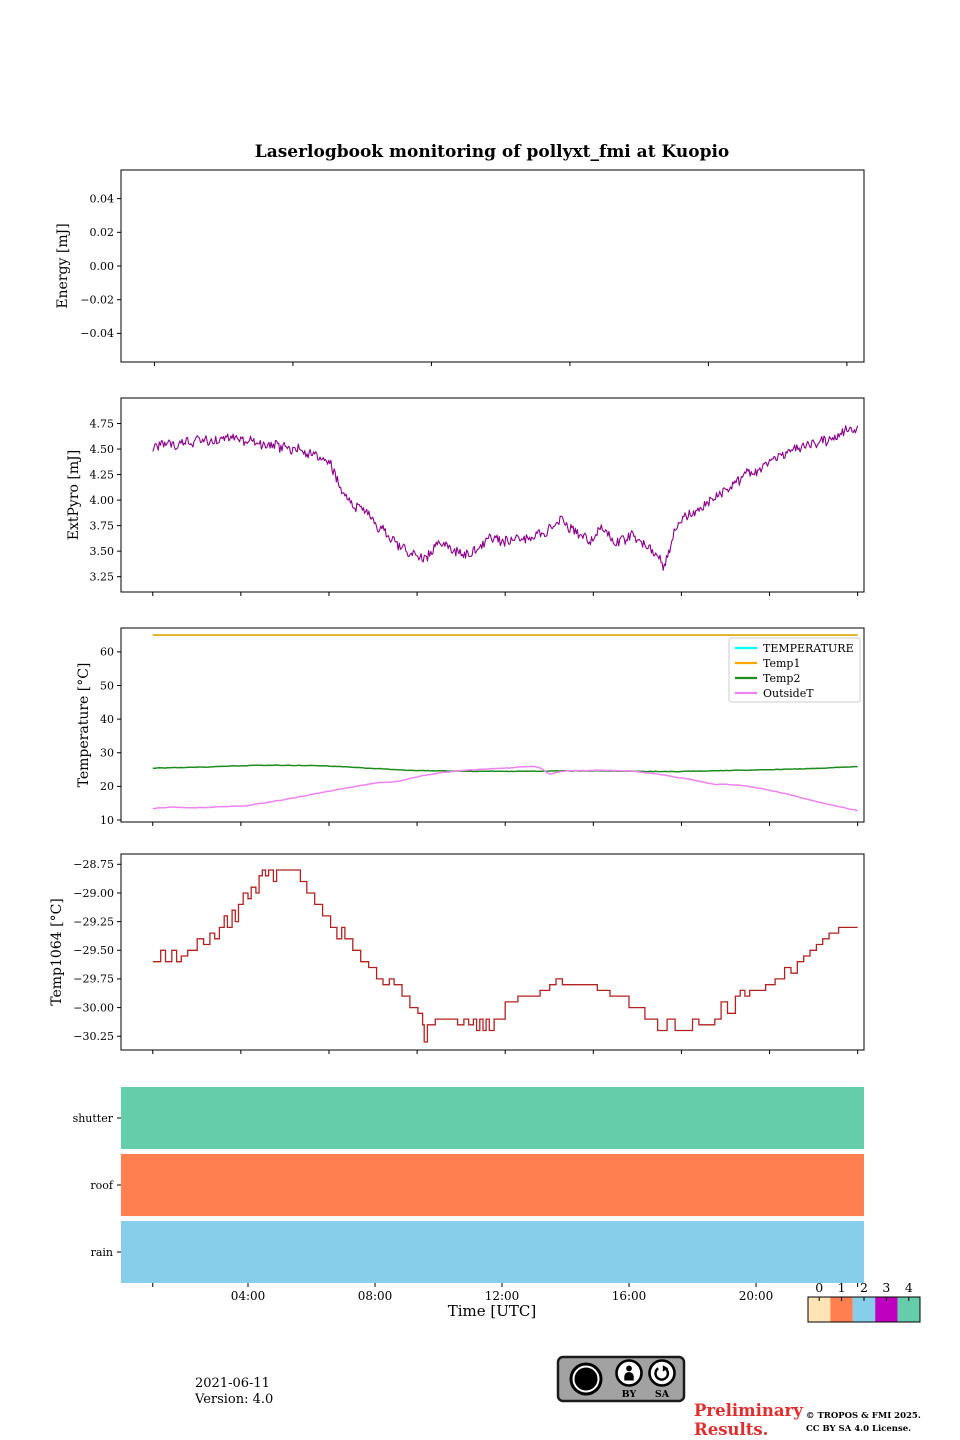 This screenshot has height=1440, width=960. What do you see at coordinates (74, 495) in the screenshot?
I see `extpyro-axis-label: ExtPyro [mJ]` at bounding box center [74, 495].